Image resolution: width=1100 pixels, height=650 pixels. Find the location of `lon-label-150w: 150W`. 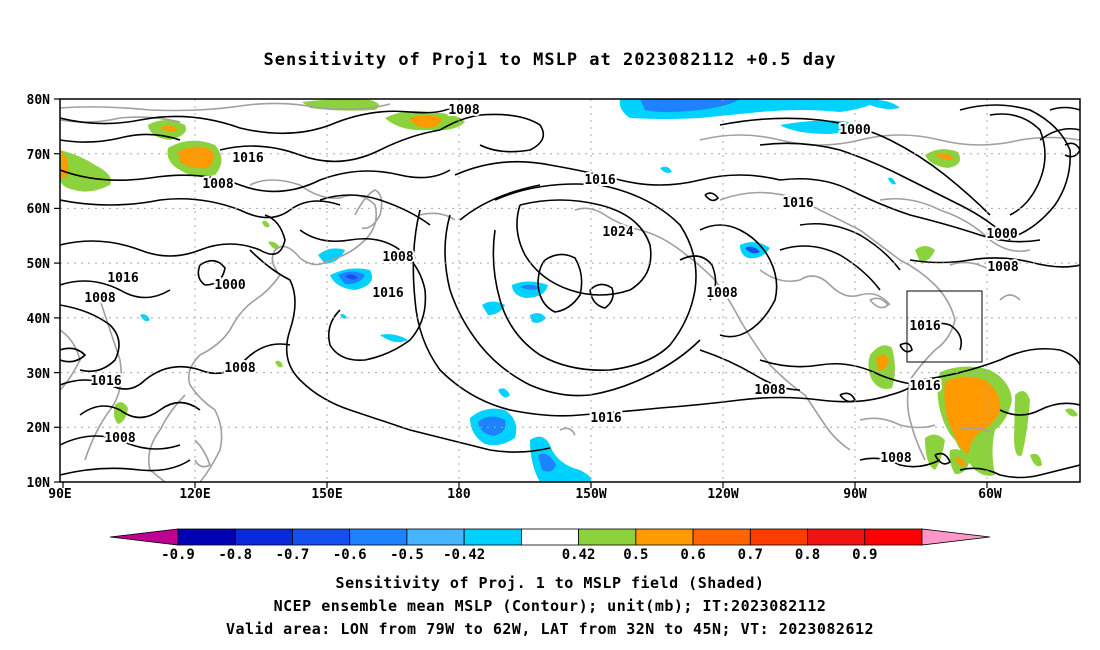

lon-label-150w: 150W is located at coordinates (590, 494).